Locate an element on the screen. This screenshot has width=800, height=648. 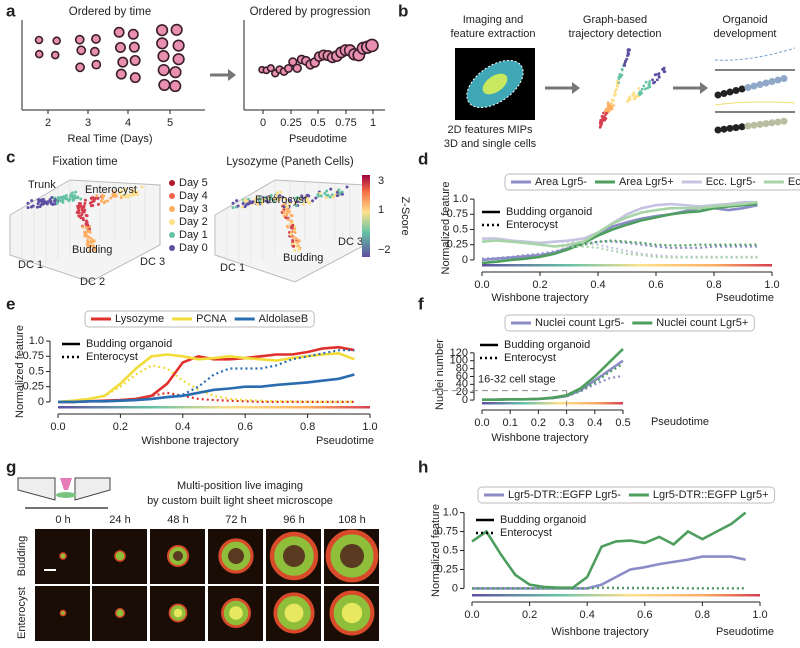
x-tick-label: 0.4 is located at coordinates (597, 285).